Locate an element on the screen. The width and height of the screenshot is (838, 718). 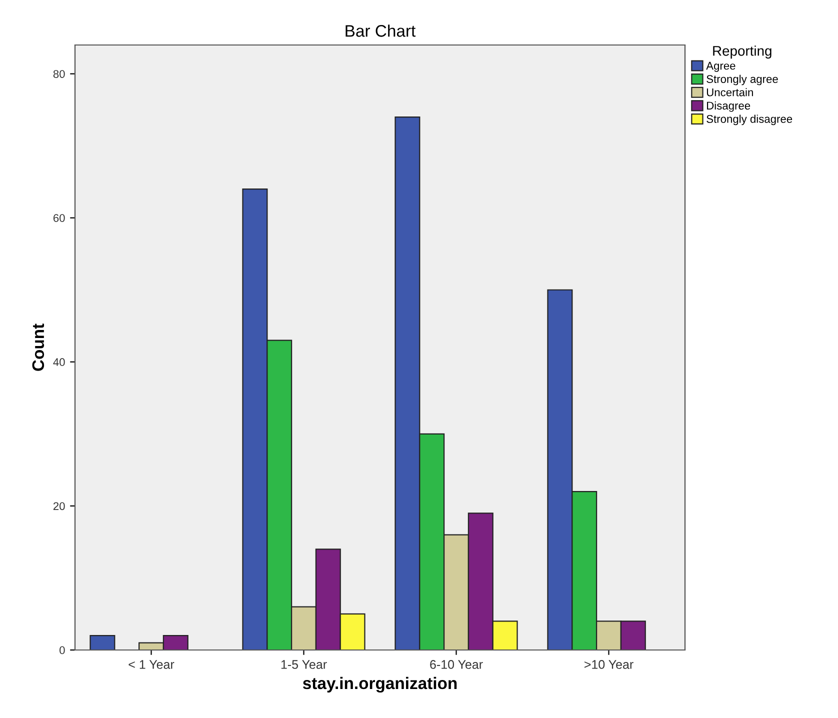
chart-title: Bar Chart is located at coordinates (381, 30).